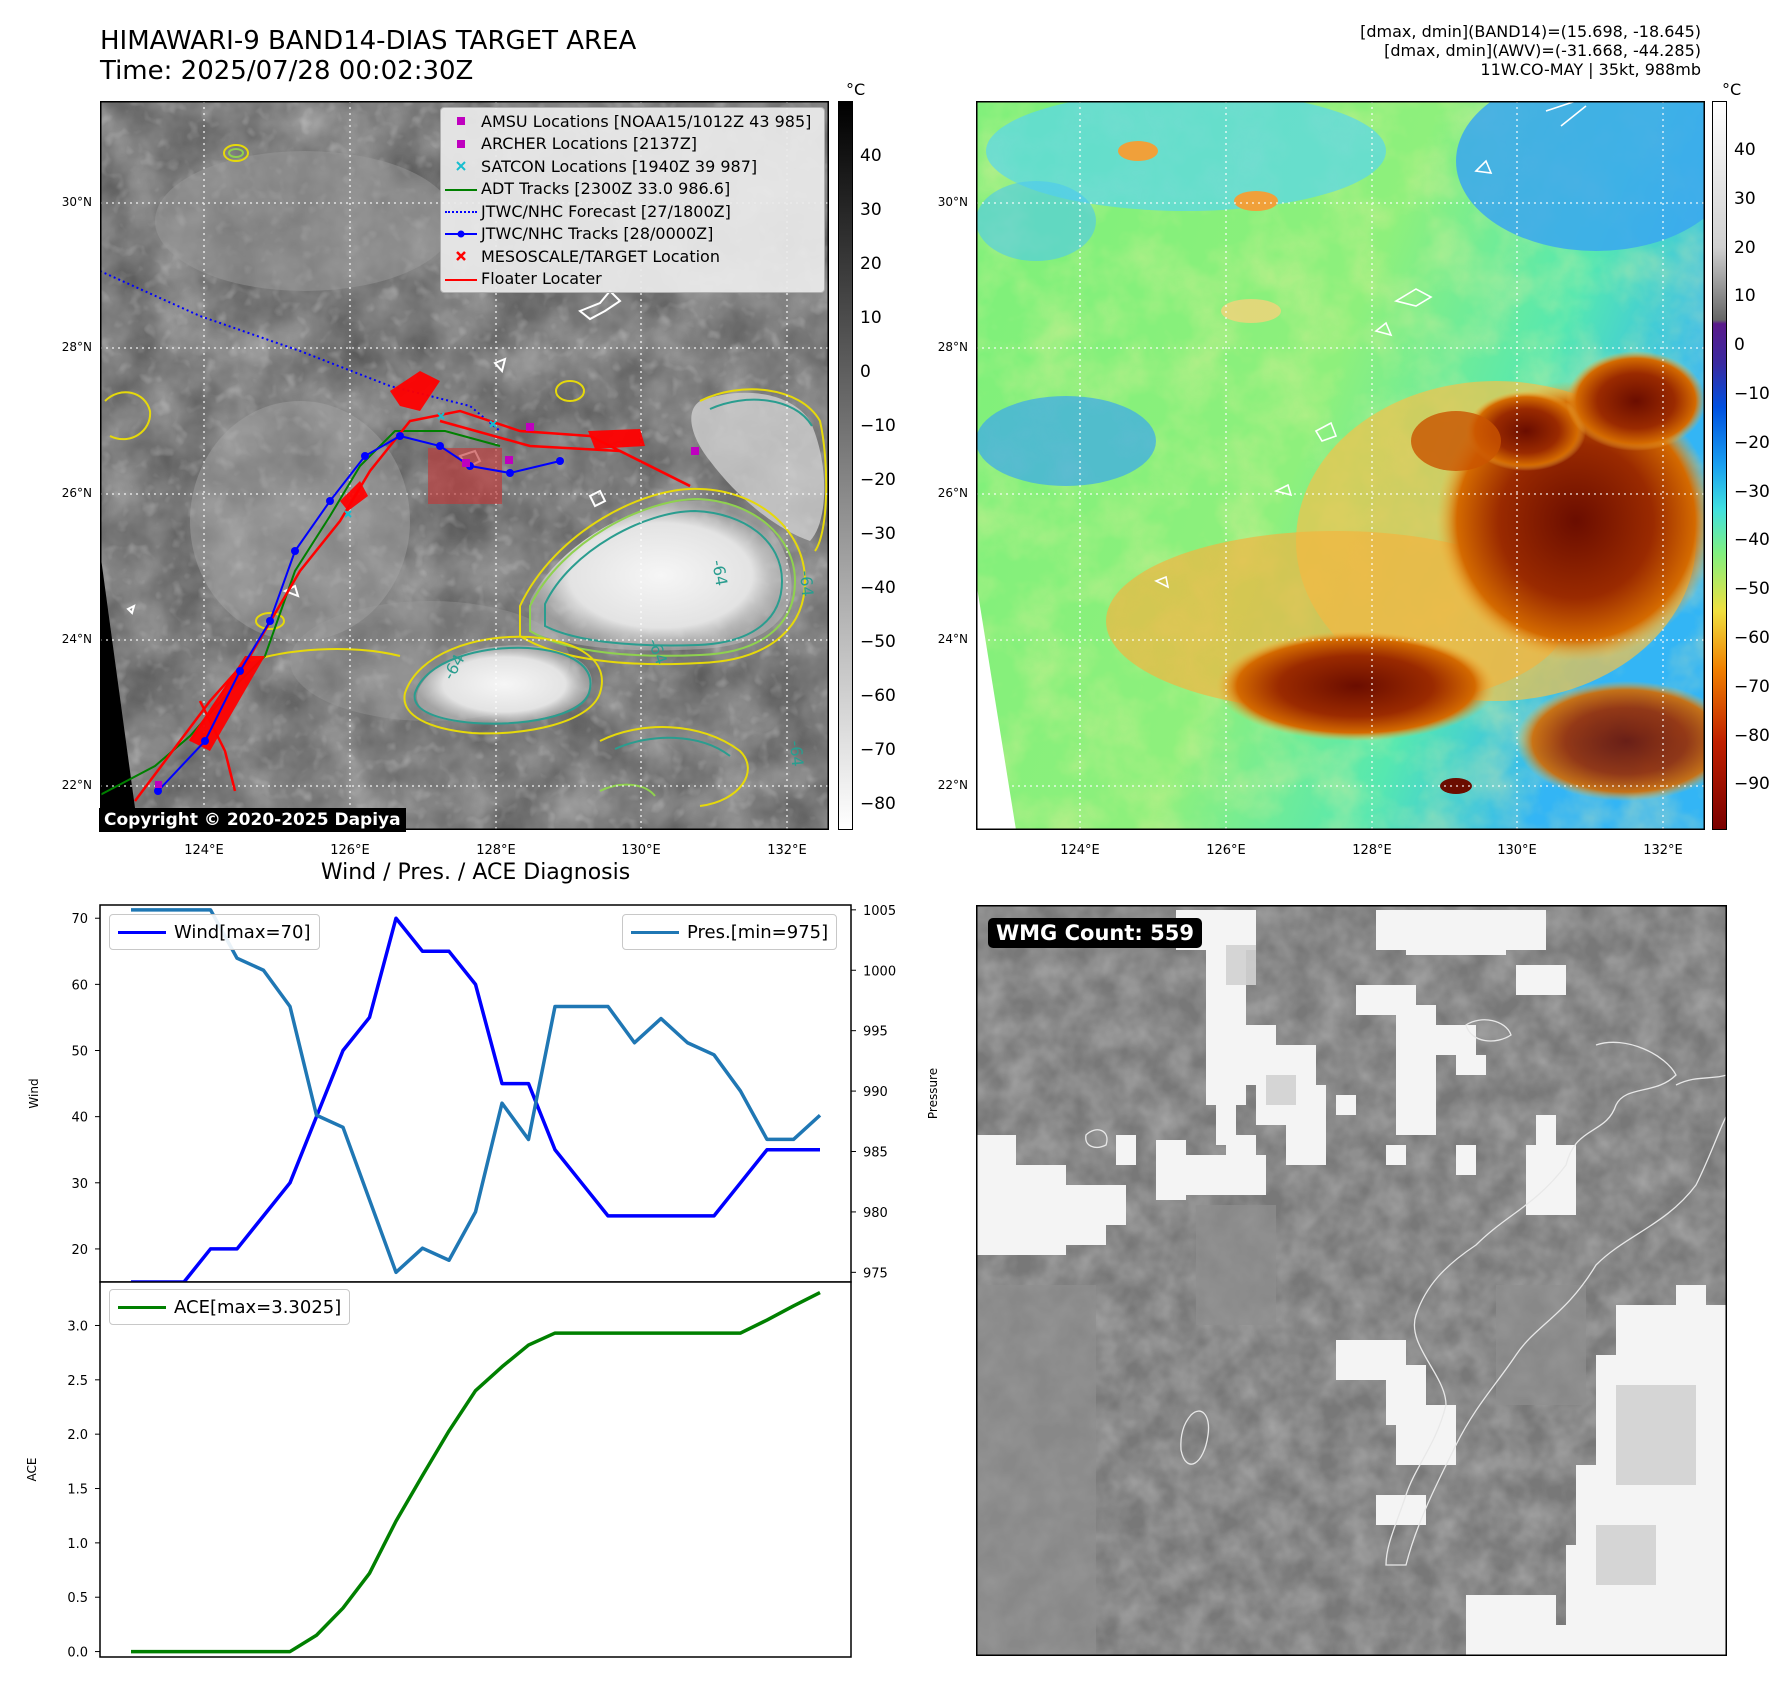 The width and height of the screenshot is (1792, 1690). I want to click on steelblue-line-icon, so click(655, 932).